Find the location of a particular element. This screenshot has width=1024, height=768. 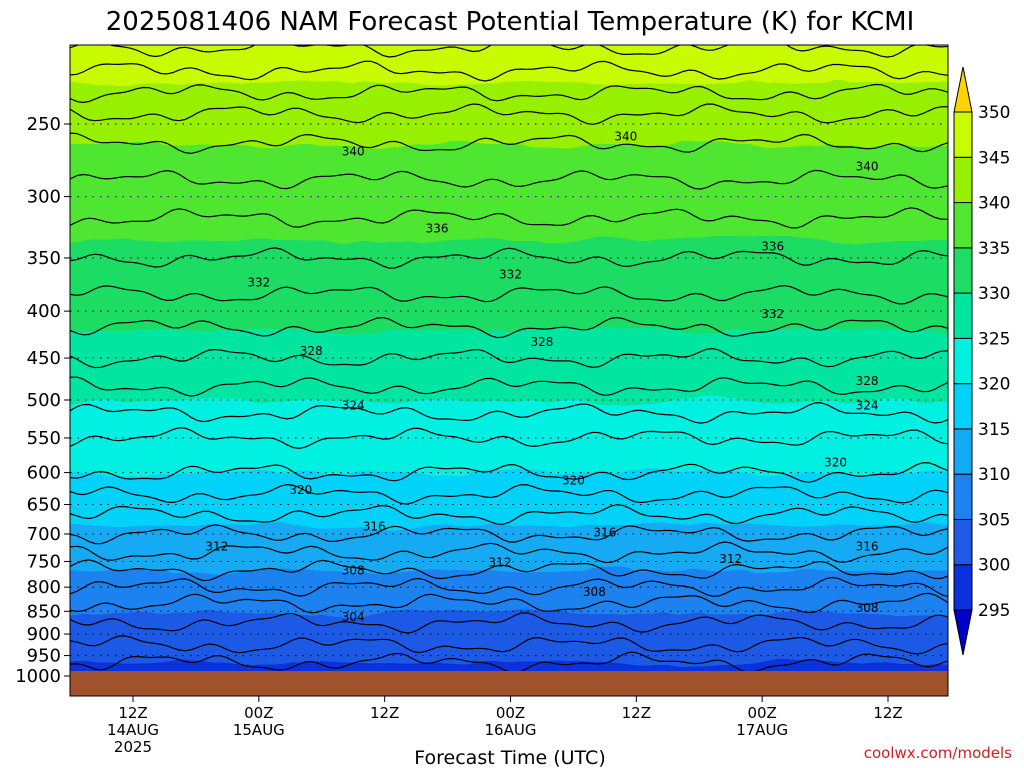

y-tick-label: 1000 is located at coordinates (38, 676).